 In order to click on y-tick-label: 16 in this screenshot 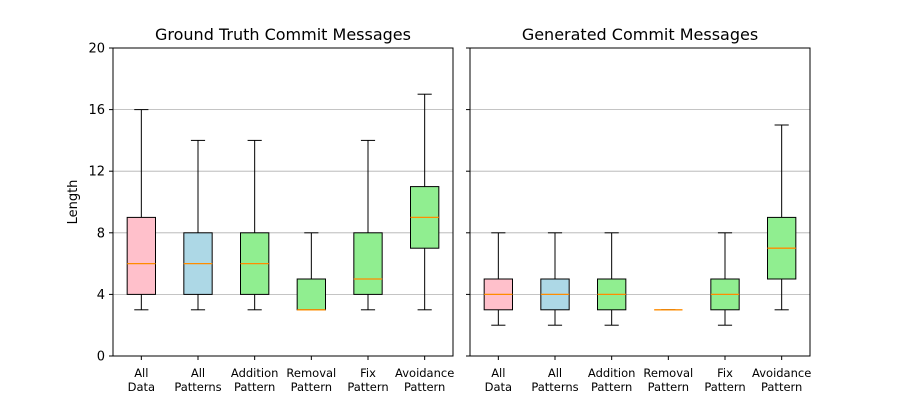, I will do `click(96, 110)`.